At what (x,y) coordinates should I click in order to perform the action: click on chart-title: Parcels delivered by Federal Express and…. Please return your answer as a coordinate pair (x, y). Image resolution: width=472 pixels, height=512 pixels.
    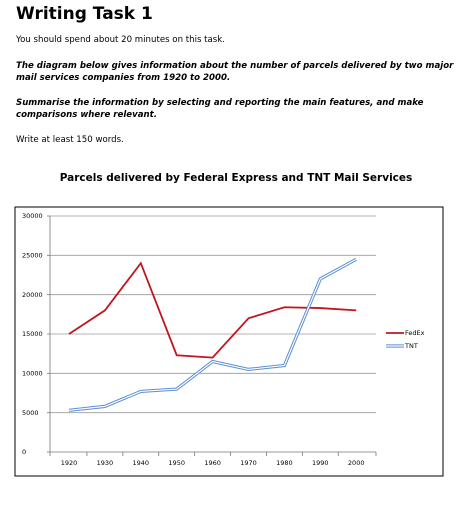
    Looking at the image, I should click on (236, 178).